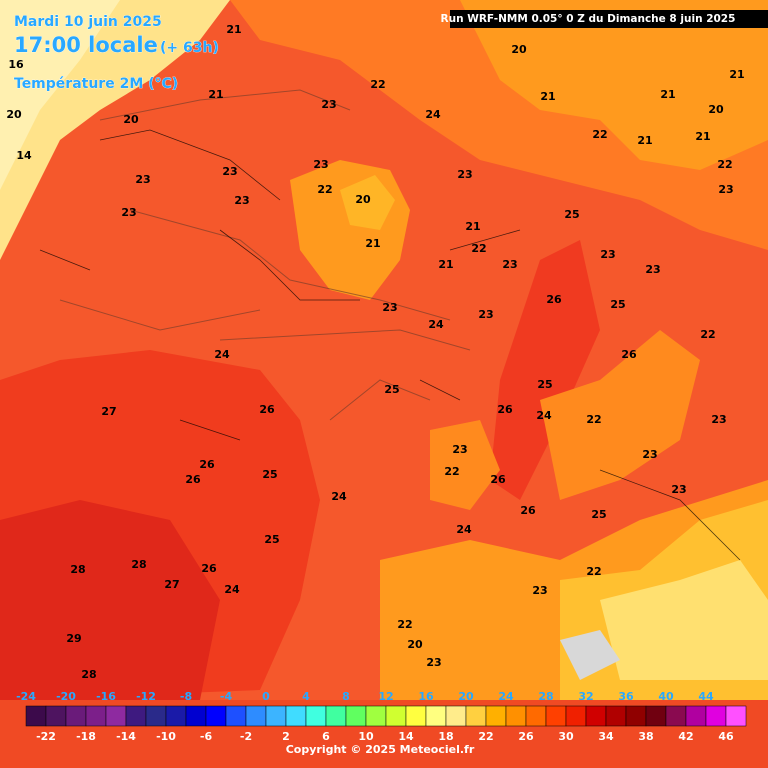  Describe the element at coordinates (26, 696) in the screenshot. I see `legend-label: -24` at that location.